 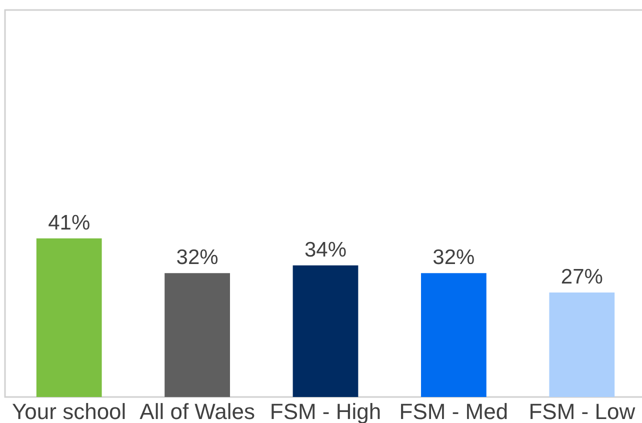 What do you see at coordinates (582, 411) in the screenshot?
I see `x-tick-label: FSM - Low` at bounding box center [582, 411].